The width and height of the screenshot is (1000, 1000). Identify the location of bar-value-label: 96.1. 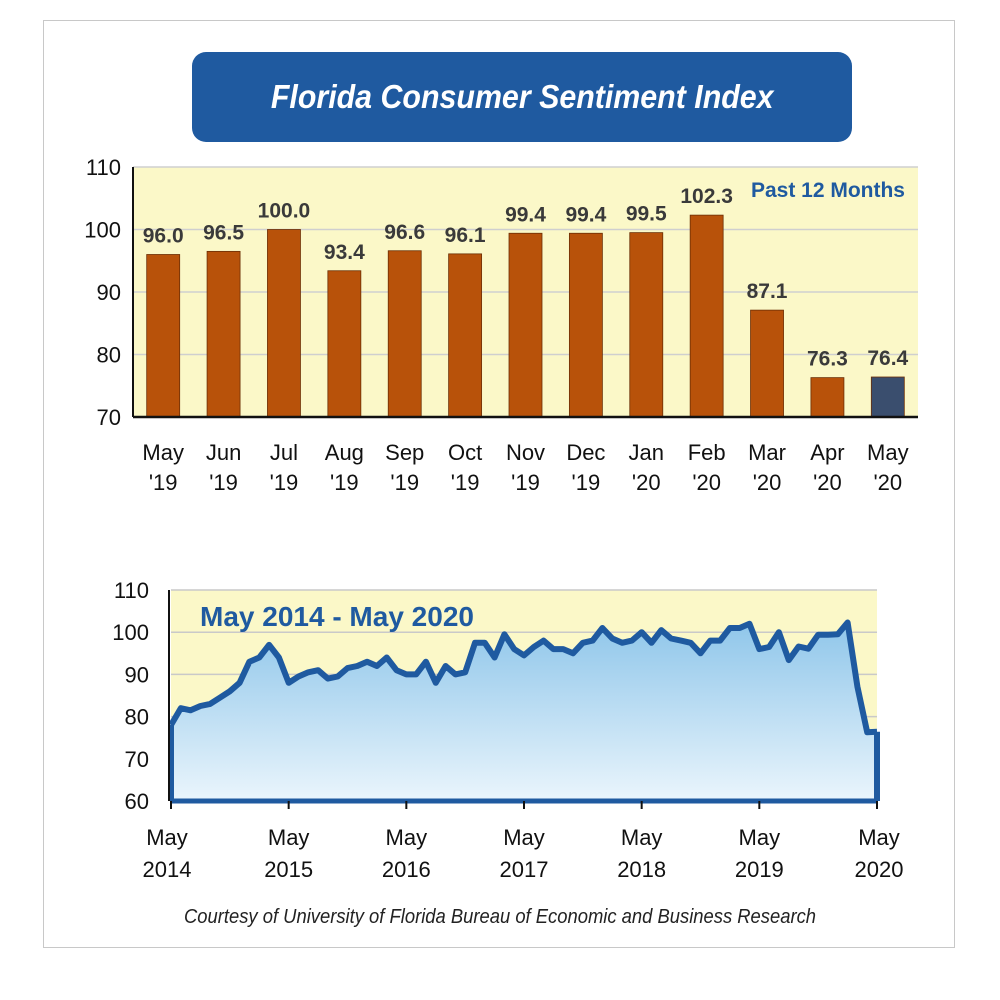
(465, 235).